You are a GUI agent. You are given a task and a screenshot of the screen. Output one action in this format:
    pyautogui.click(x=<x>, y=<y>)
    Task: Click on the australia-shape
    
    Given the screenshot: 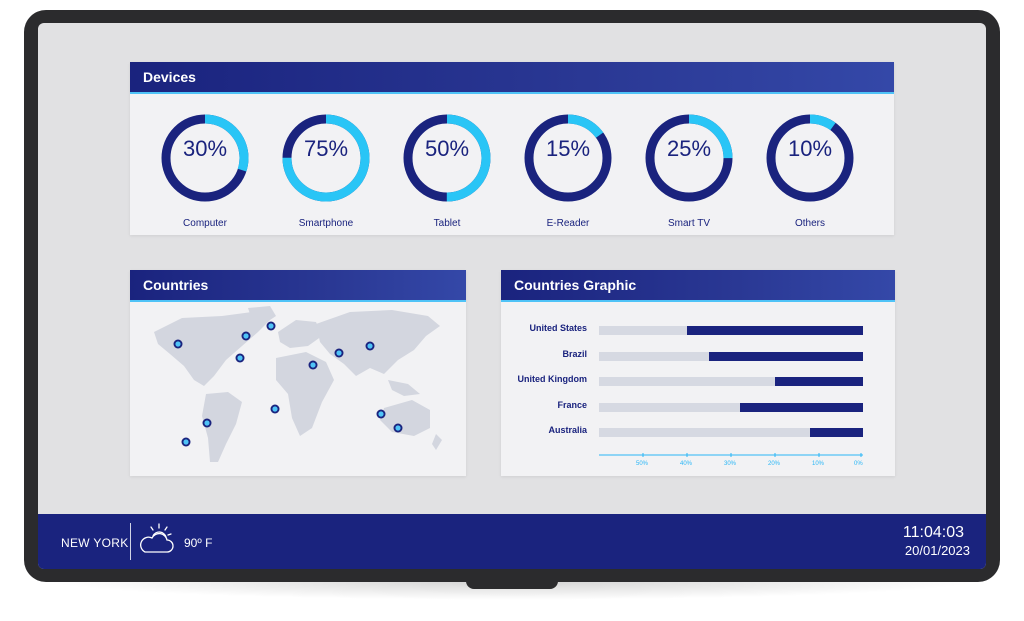 What is the action you would take?
    pyautogui.click(x=405, y=418)
    